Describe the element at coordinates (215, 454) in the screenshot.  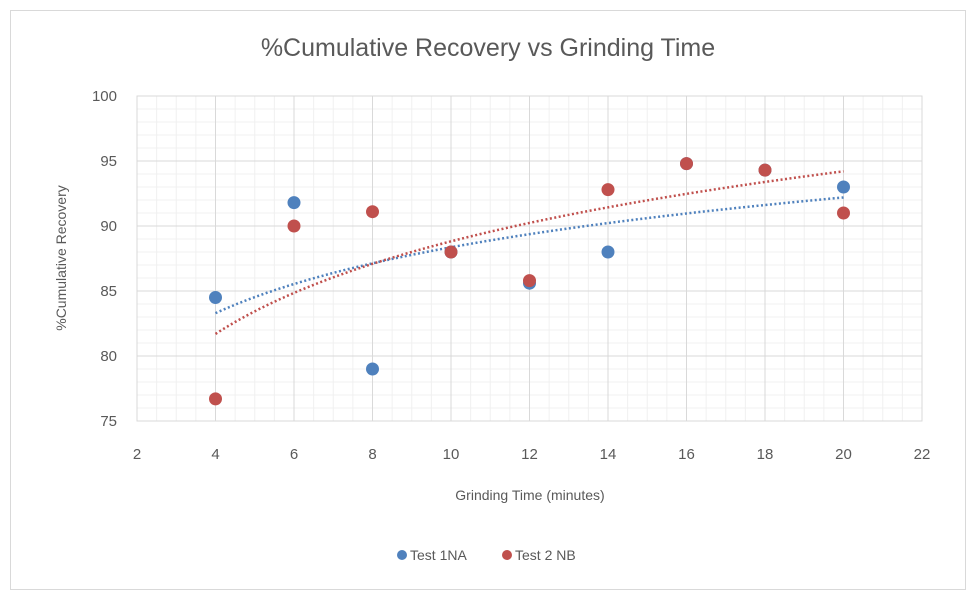
I see `x-tick-label: 4` at that location.